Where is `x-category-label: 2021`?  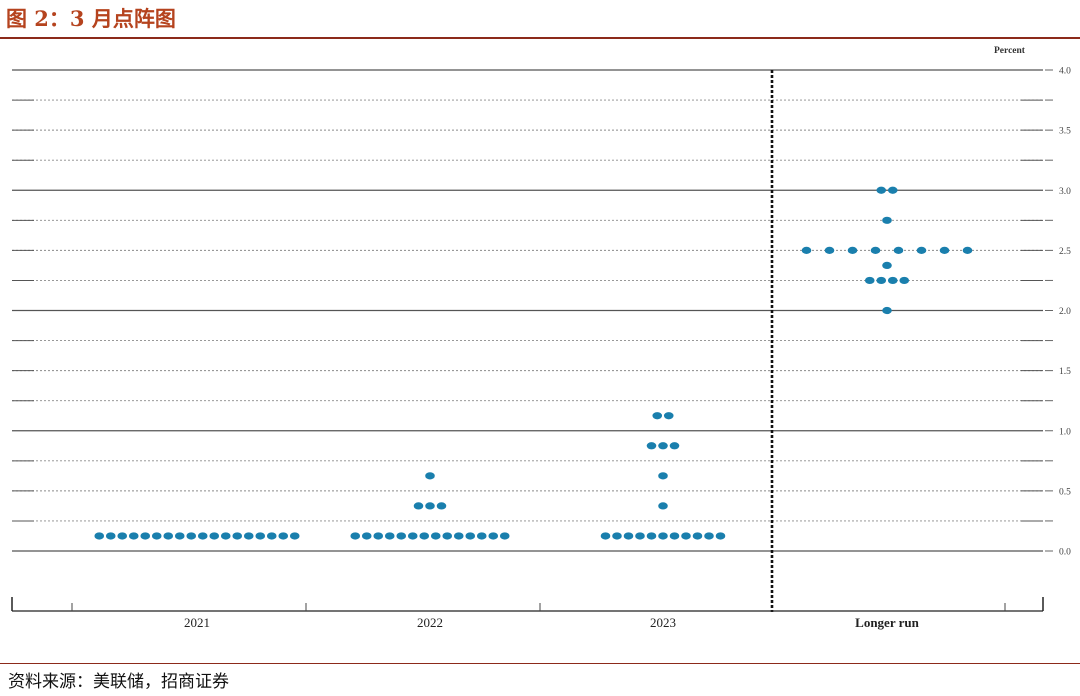 x-category-label: 2021 is located at coordinates (197, 622).